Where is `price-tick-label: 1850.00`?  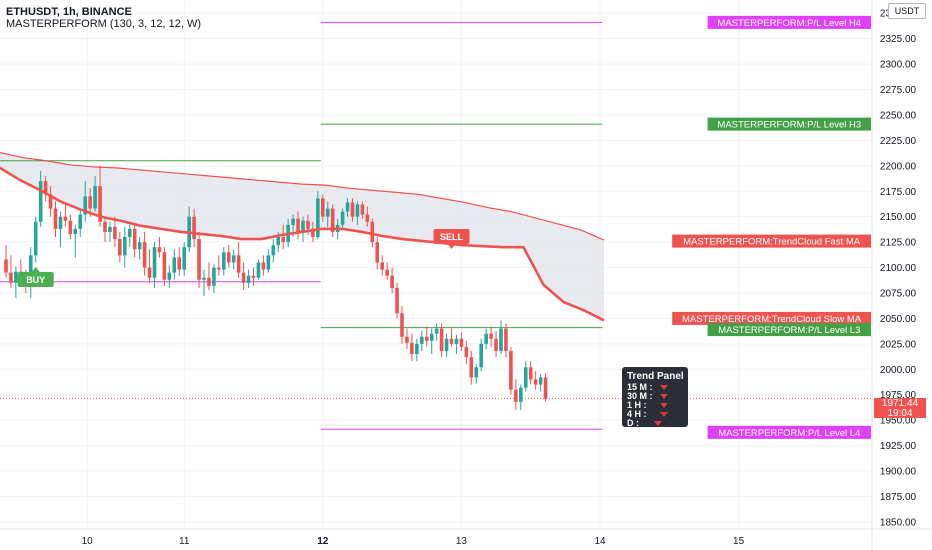
price-tick-label: 1850.00 is located at coordinates (898, 522).